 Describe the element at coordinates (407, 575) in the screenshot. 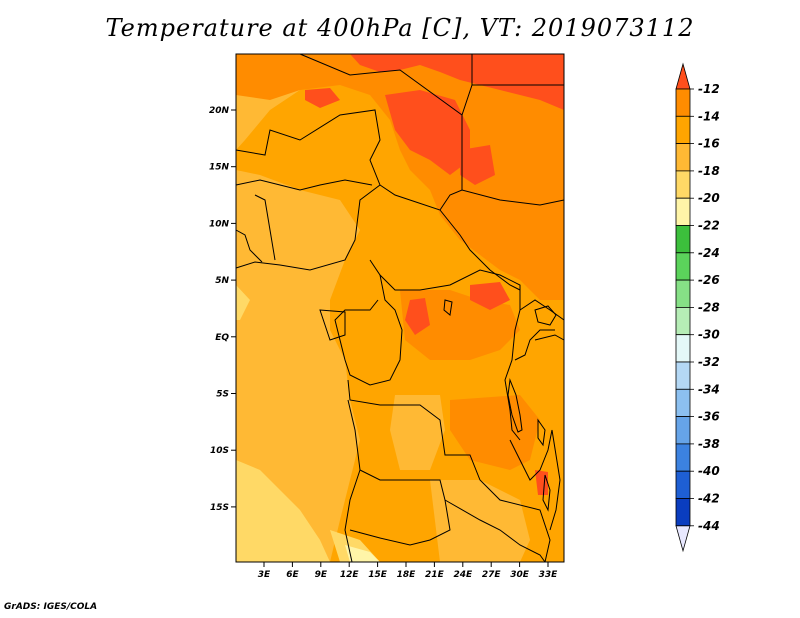

I see `x-tick-label: 18E` at that location.